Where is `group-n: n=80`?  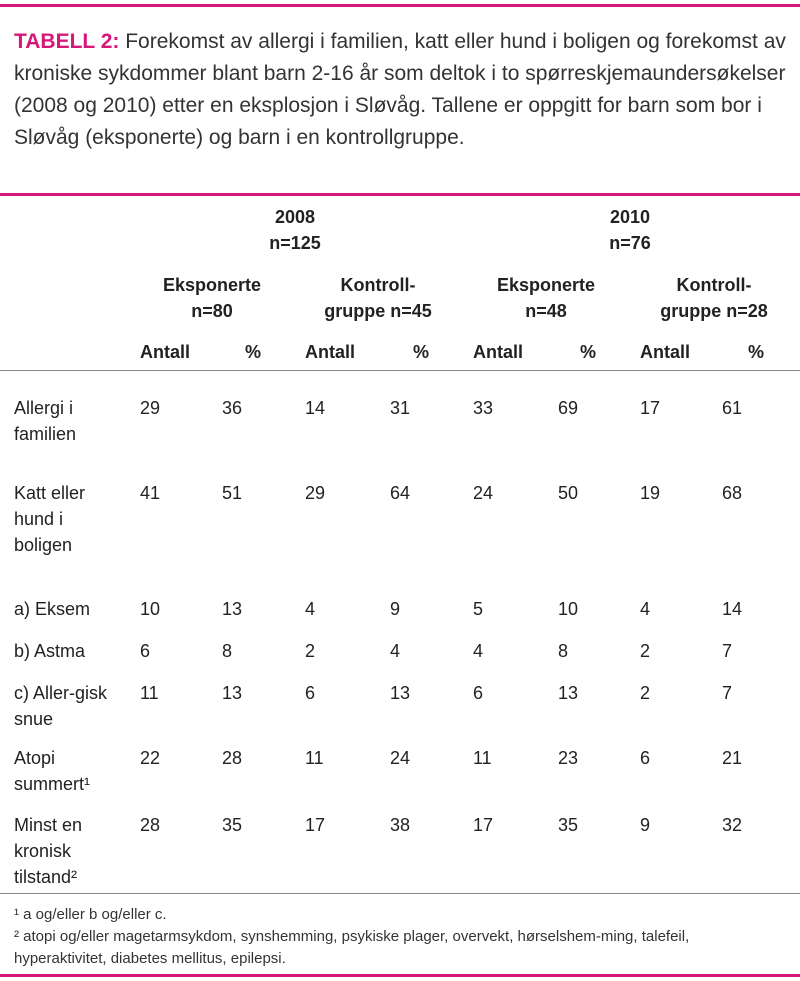 group-n: n=80 is located at coordinates (212, 311).